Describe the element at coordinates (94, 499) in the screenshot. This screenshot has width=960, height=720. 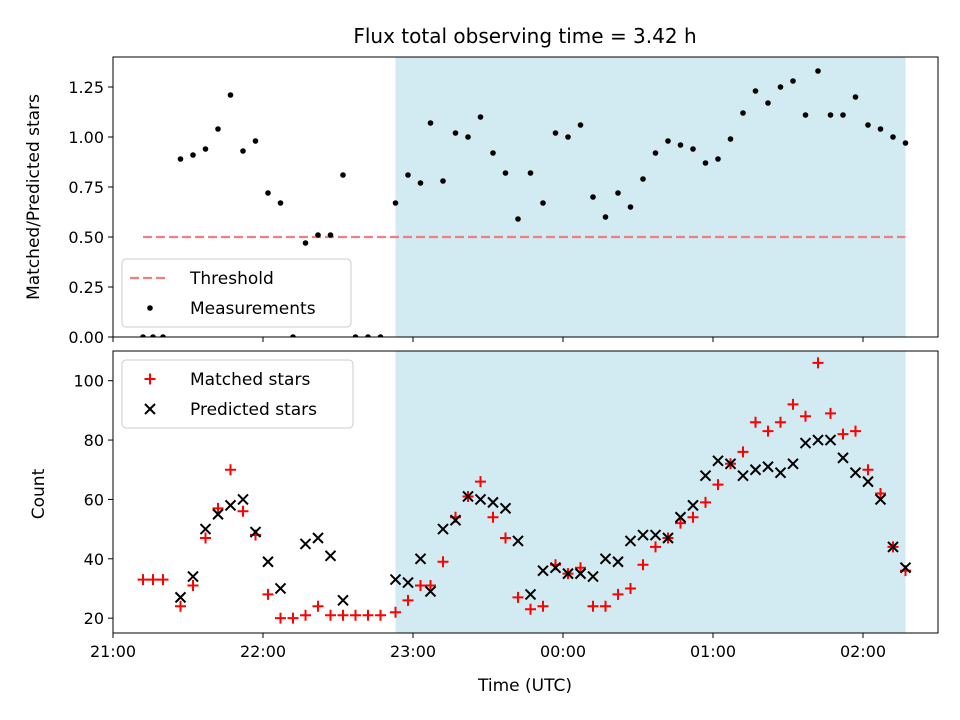
I see `y-tick-label: 60` at that location.